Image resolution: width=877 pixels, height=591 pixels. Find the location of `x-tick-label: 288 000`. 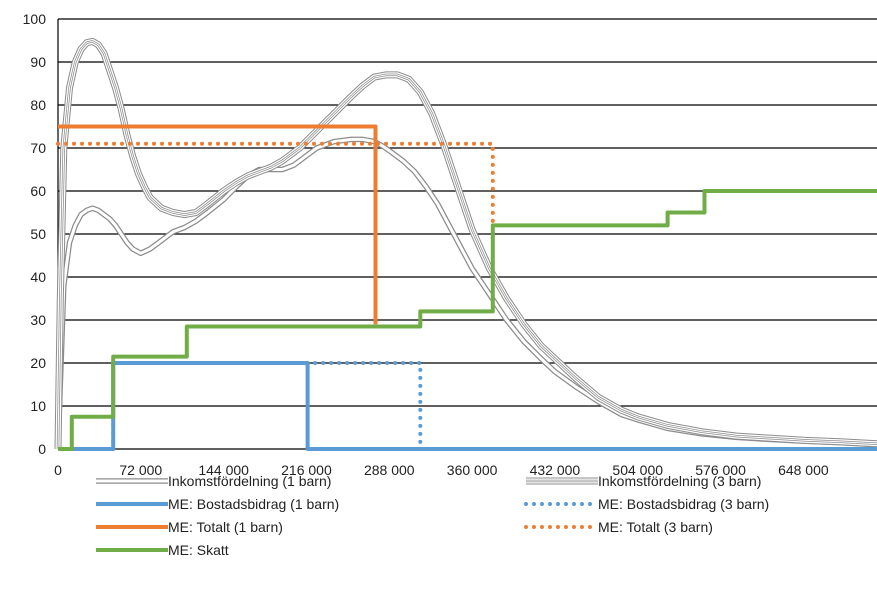

x-tick-label: 288 000 is located at coordinates (389, 470).